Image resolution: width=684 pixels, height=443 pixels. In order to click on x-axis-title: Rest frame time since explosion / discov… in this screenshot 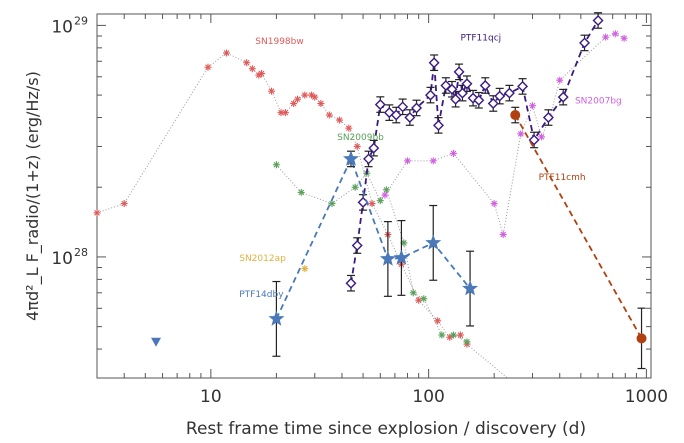, I will do `click(386, 429)`.